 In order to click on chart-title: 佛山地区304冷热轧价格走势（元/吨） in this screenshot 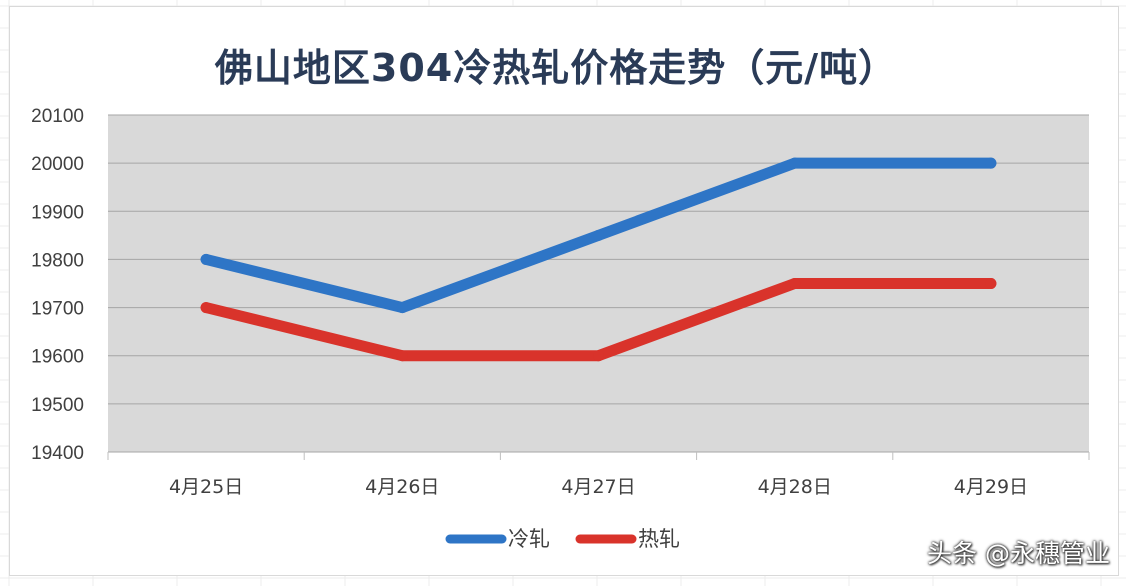, I will do `click(555, 68)`.